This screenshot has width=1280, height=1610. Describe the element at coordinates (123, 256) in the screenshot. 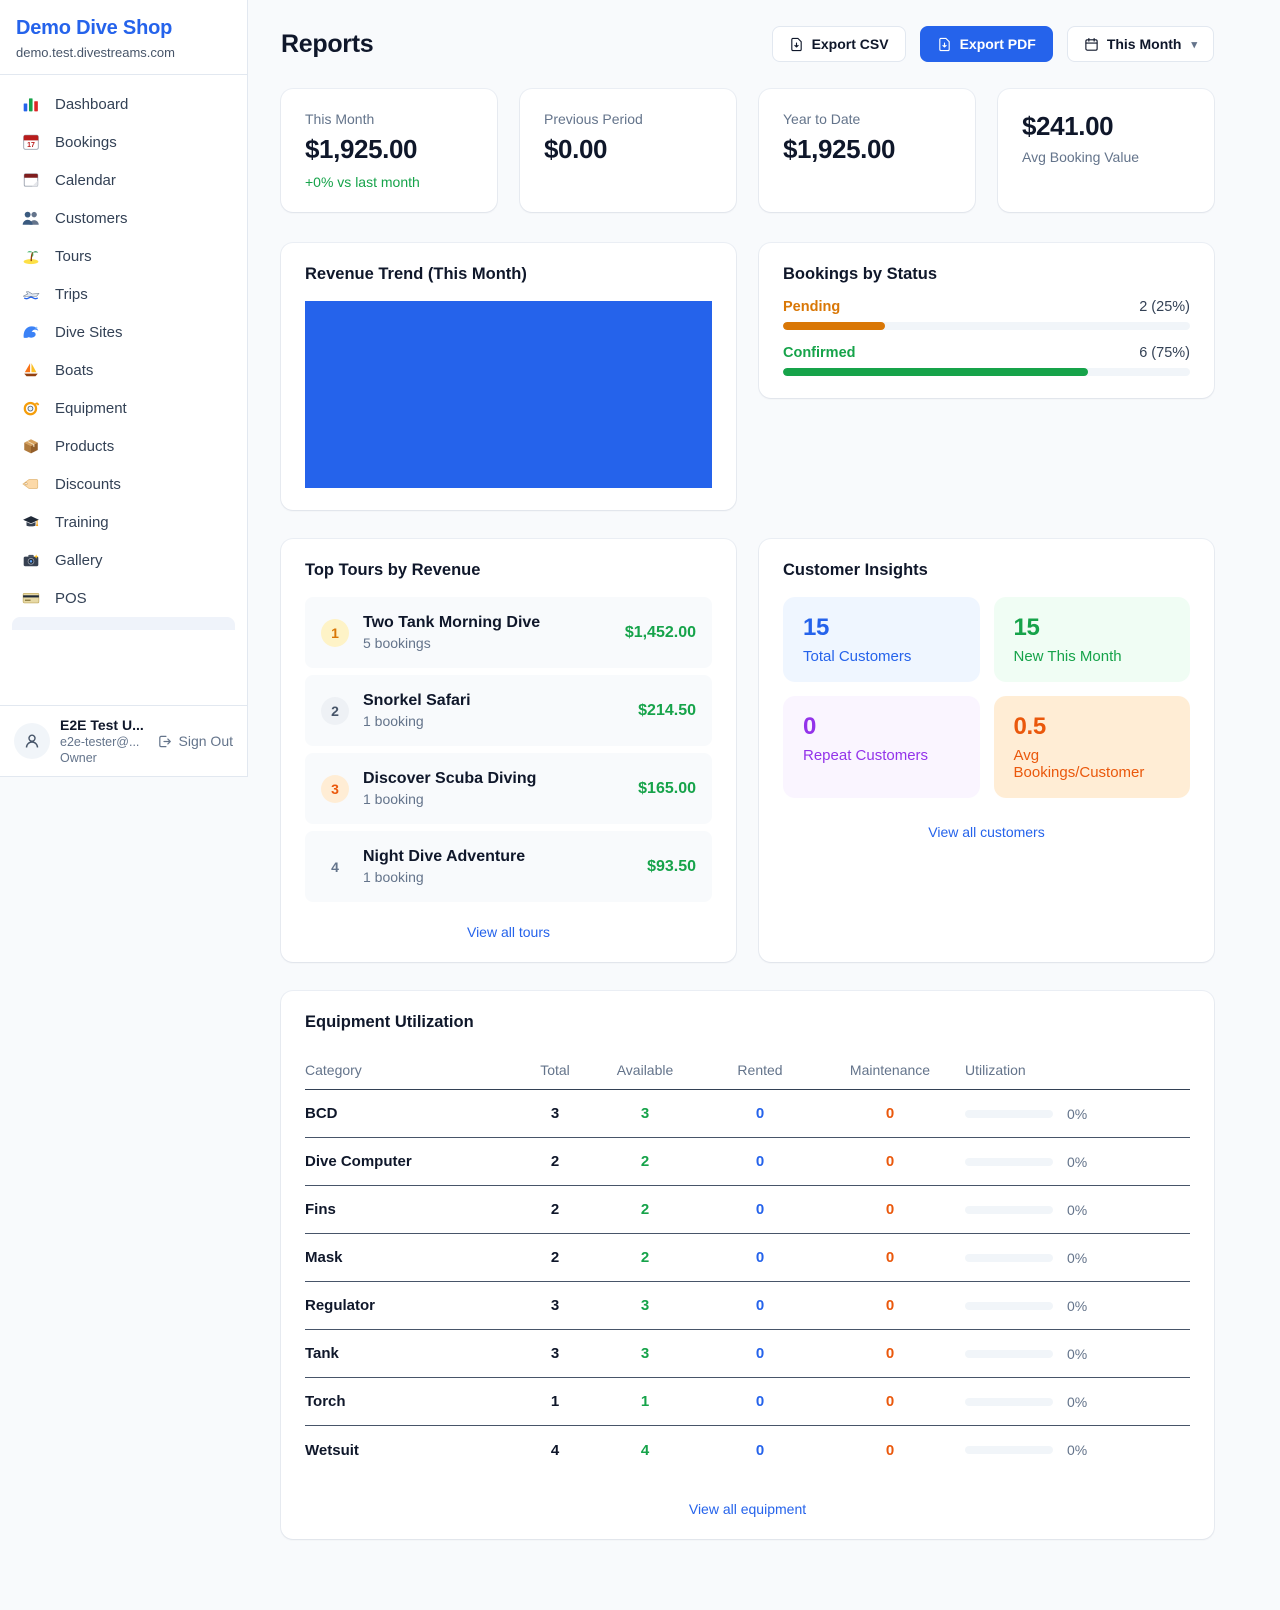

I see `sidebar-item-tours: Tours` at that location.